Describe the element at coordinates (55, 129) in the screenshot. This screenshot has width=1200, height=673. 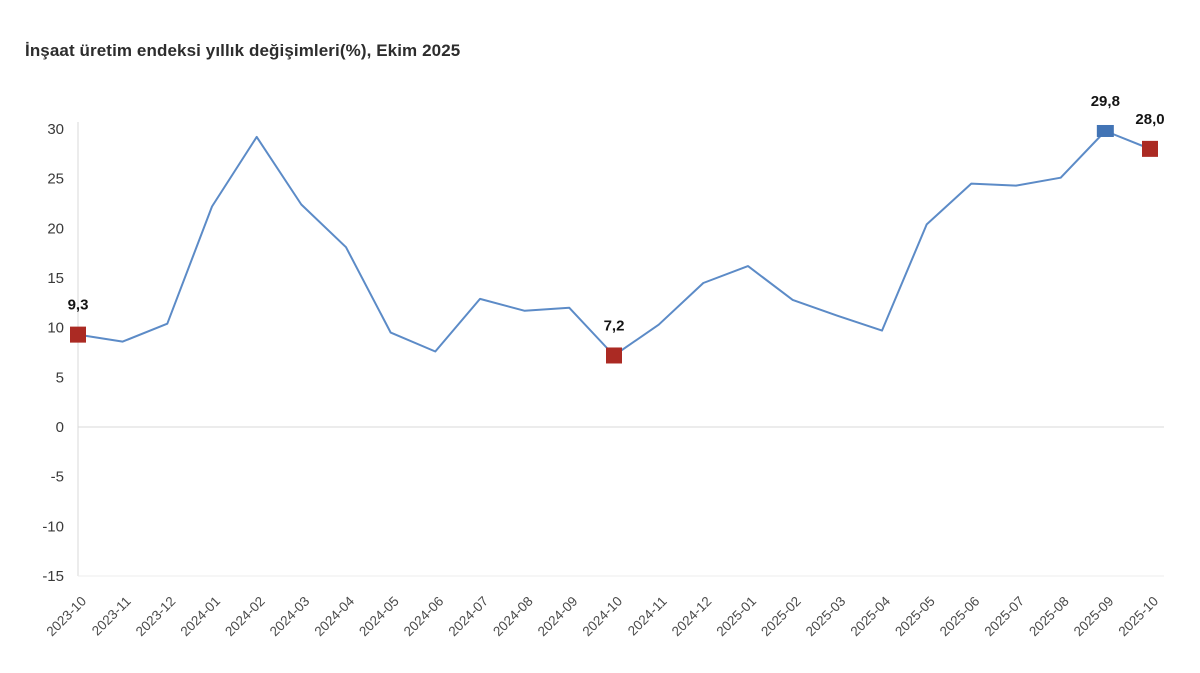
I see `y-axis-tick-label: 30` at that location.